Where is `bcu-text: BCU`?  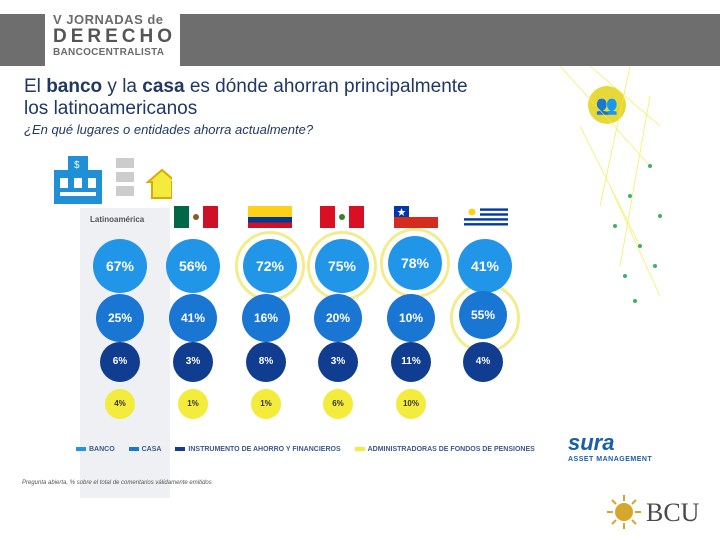
bcu-text: BCU is located at coordinates (673, 512).